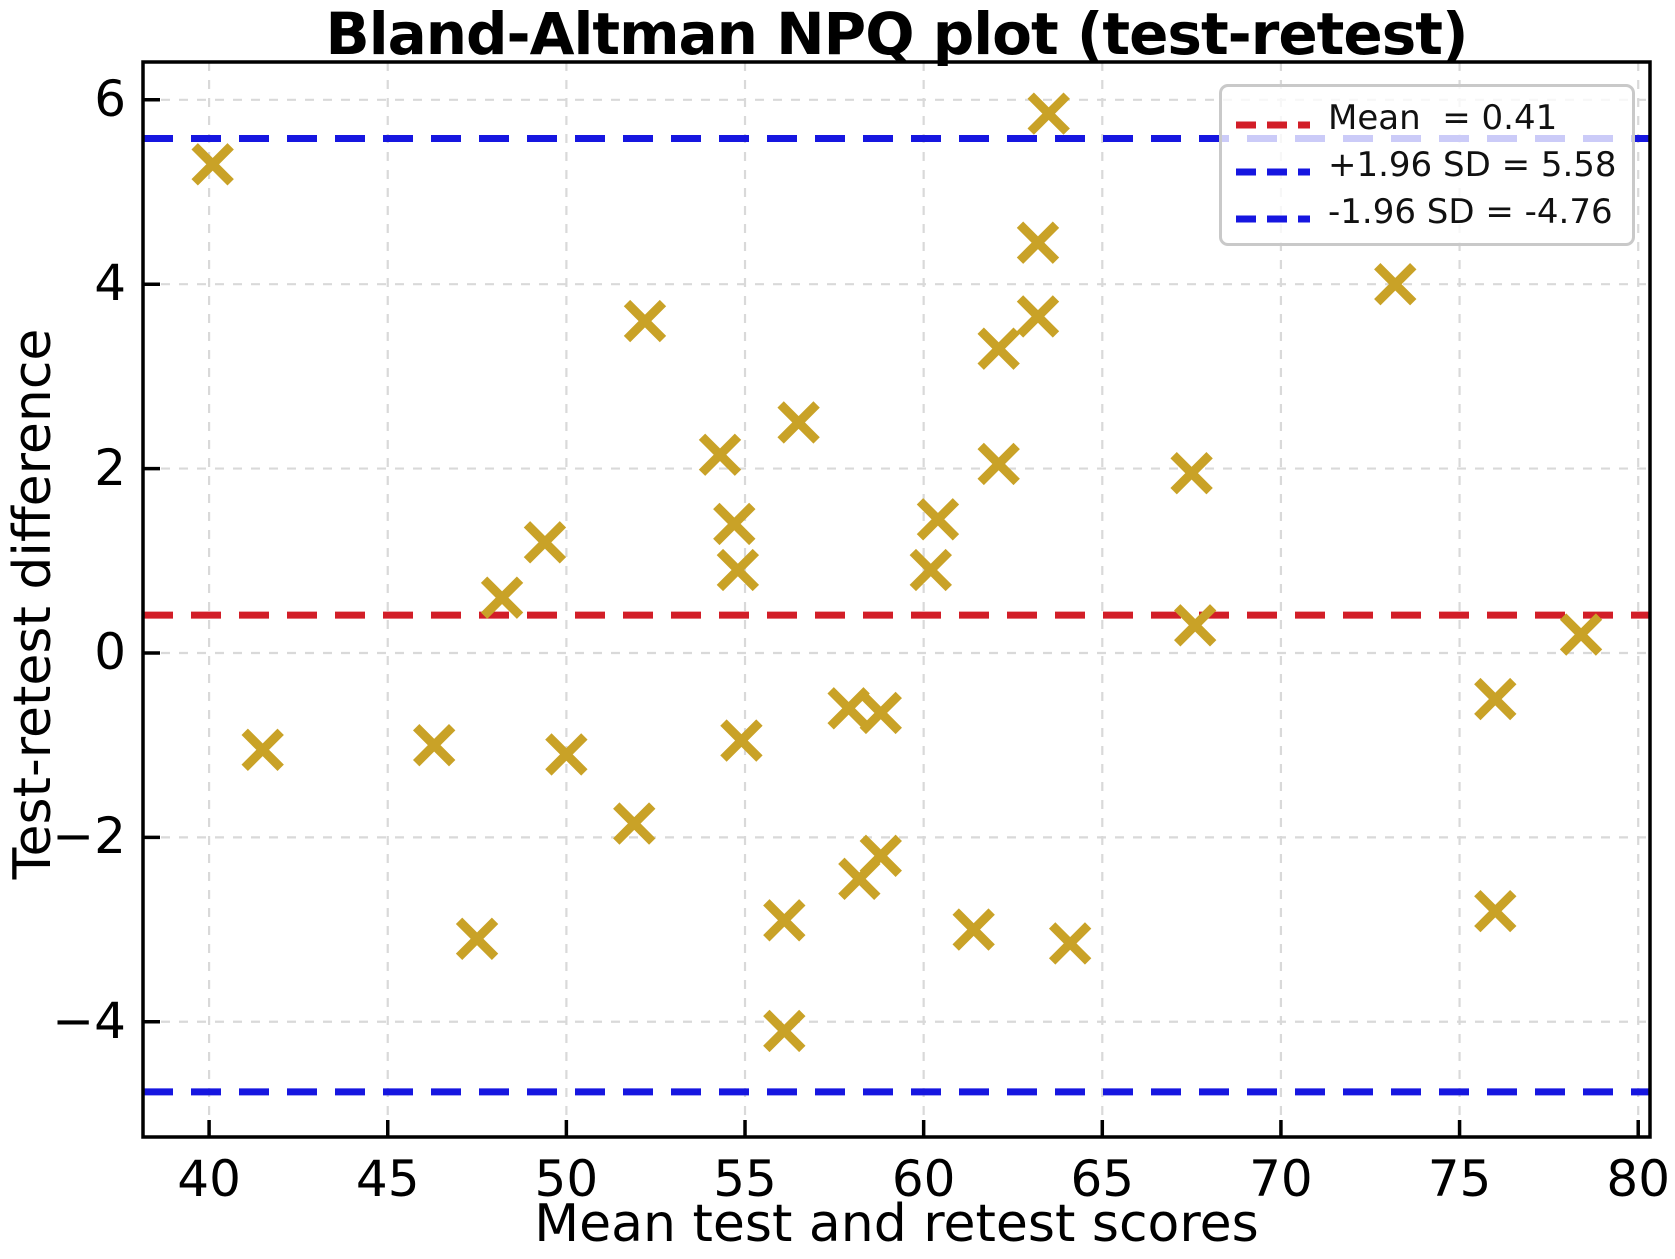 Image resolution: width=1675 pixels, height=1259 pixels. What do you see at coordinates (89, 836) in the screenshot?
I see `y-tick-label: −2` at bounding box center [89, 836].